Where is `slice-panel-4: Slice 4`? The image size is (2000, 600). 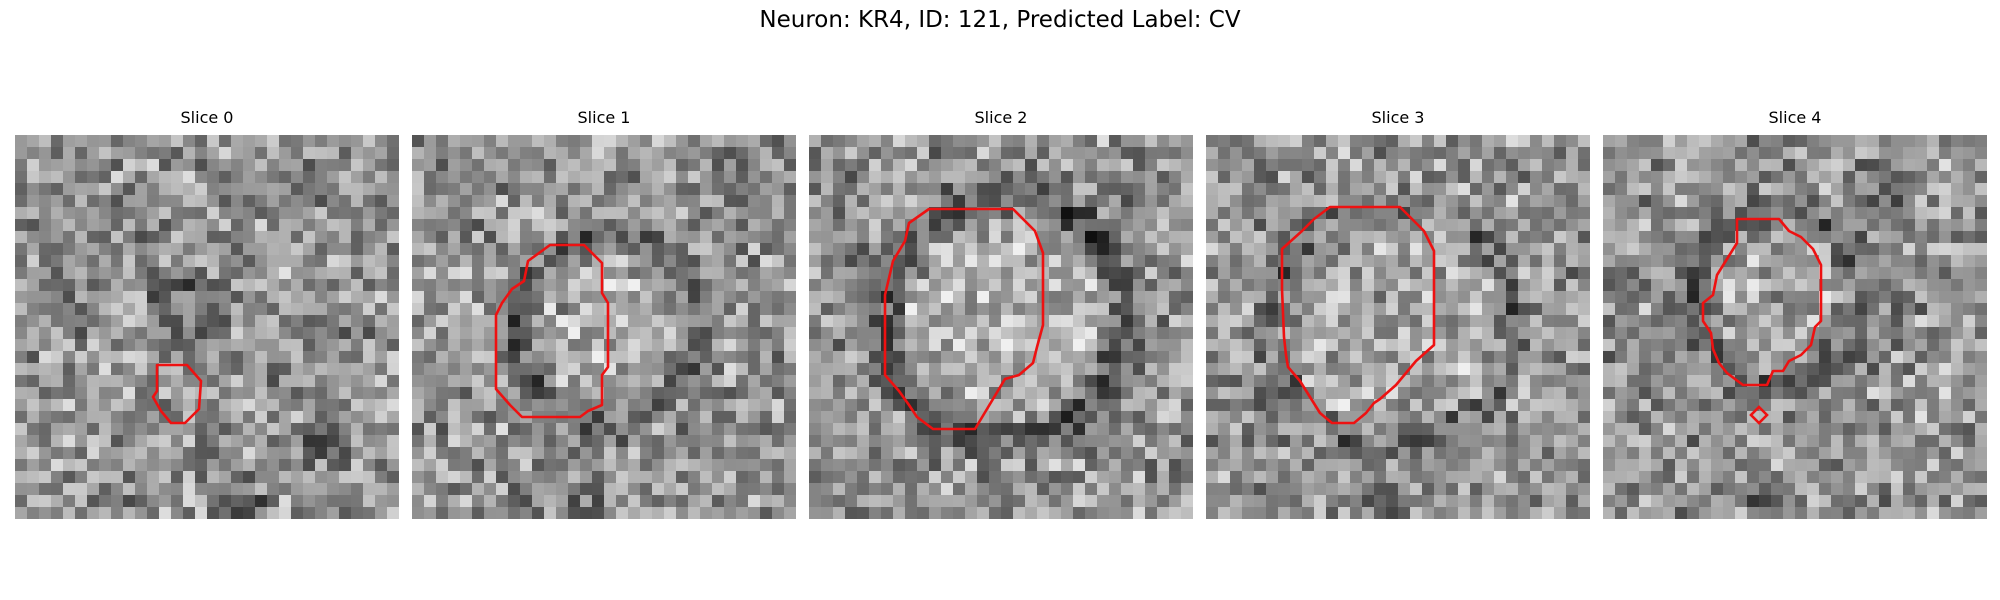 slice-panel-4: Slice 4 is located at coordinates (1795, 313).